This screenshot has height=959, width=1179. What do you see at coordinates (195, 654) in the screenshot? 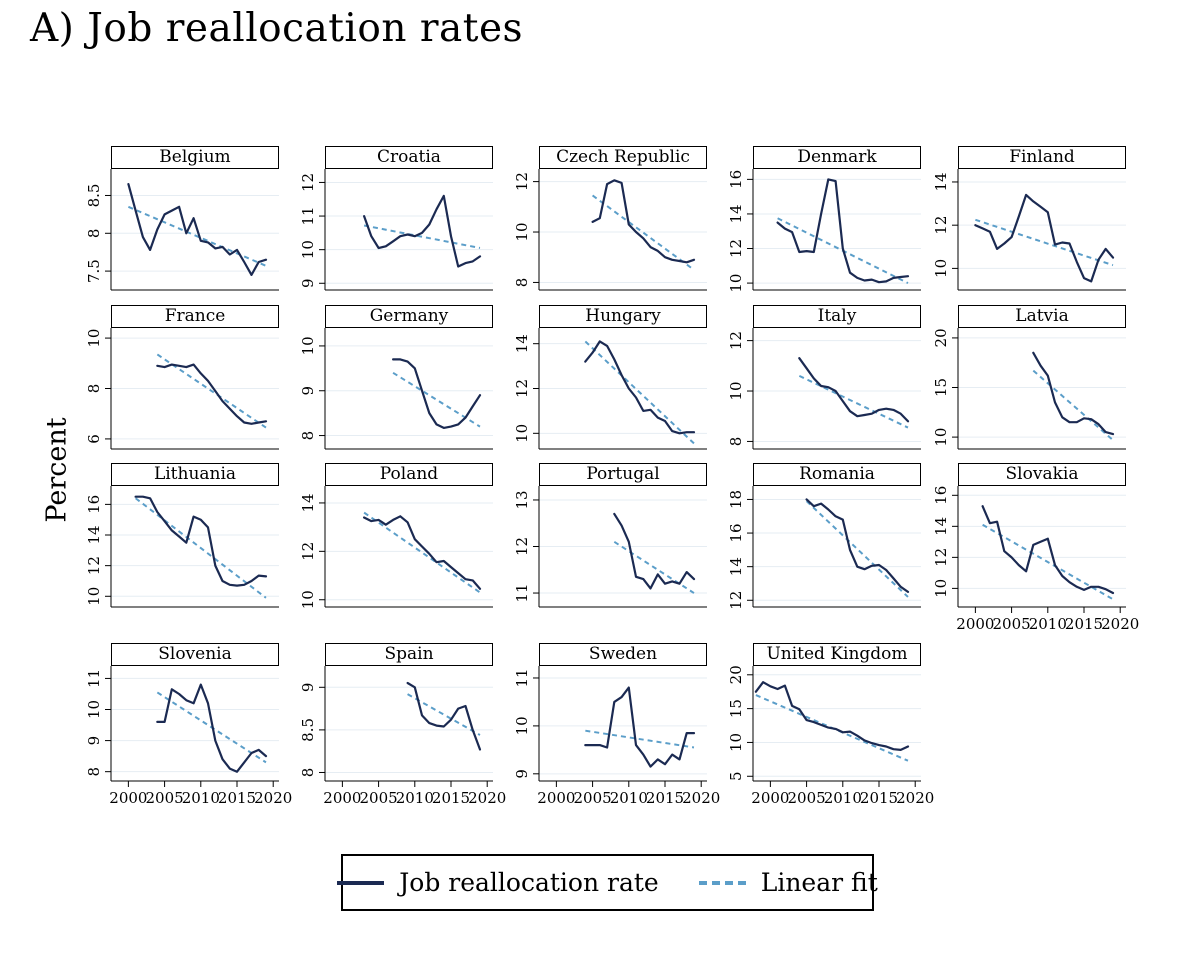
I see `panel-title: Slovenia` at bounding box center [195, 654].